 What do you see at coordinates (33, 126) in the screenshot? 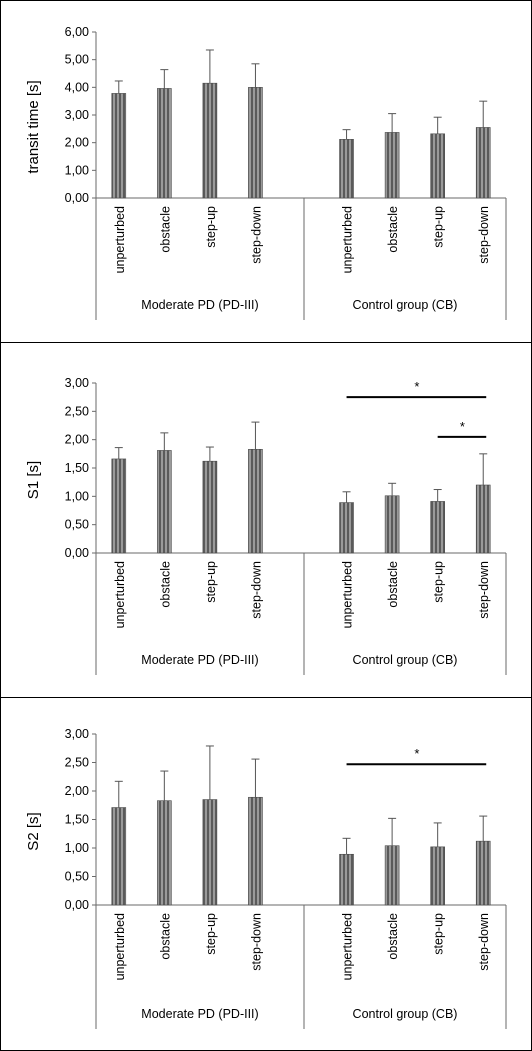
I see `y-axis-title: transit time [s]` at bounding box center [33, 126].